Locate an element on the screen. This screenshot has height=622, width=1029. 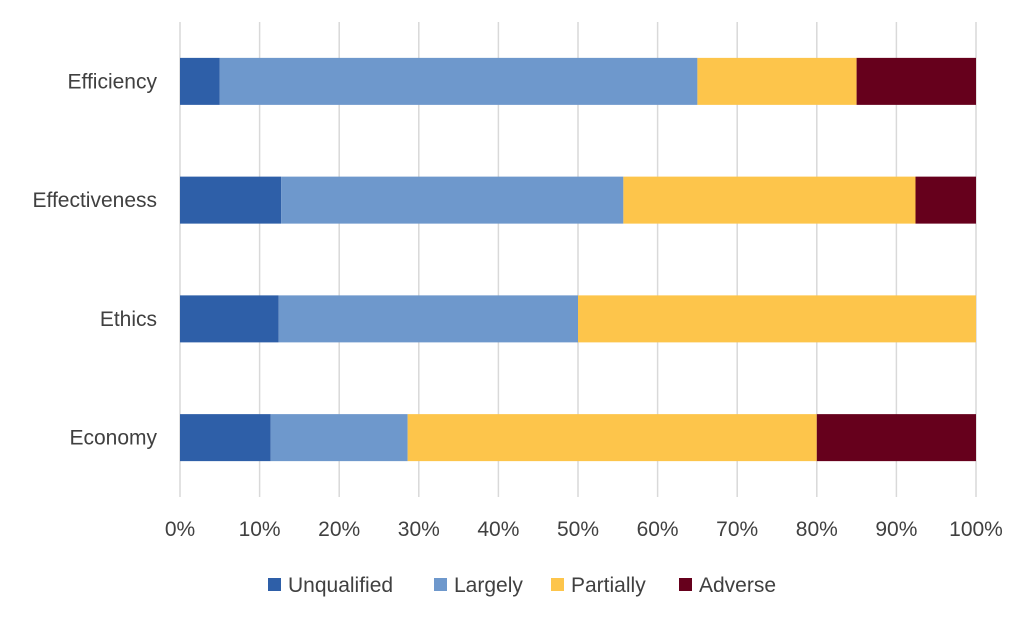
x-tick-labels: 0% 10% 20% 30% 40% 50% 60% 70% 80% 90% 100% is located at coordinates (584, 529).